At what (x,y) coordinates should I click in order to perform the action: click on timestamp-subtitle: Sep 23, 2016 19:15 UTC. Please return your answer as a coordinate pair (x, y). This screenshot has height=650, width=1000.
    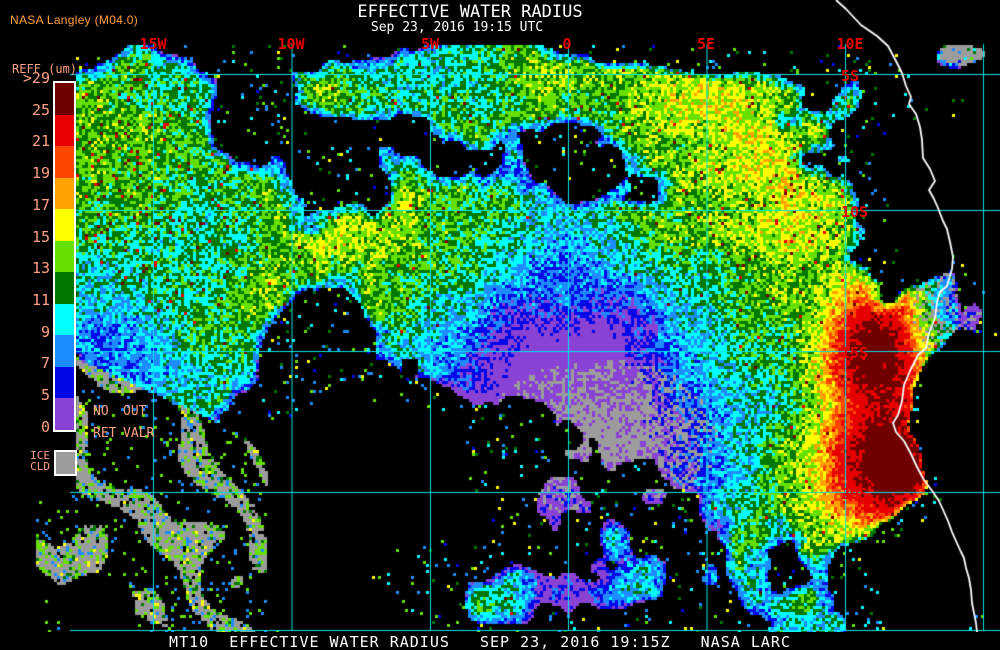
    Looking at the image, I should click on (457, 27).